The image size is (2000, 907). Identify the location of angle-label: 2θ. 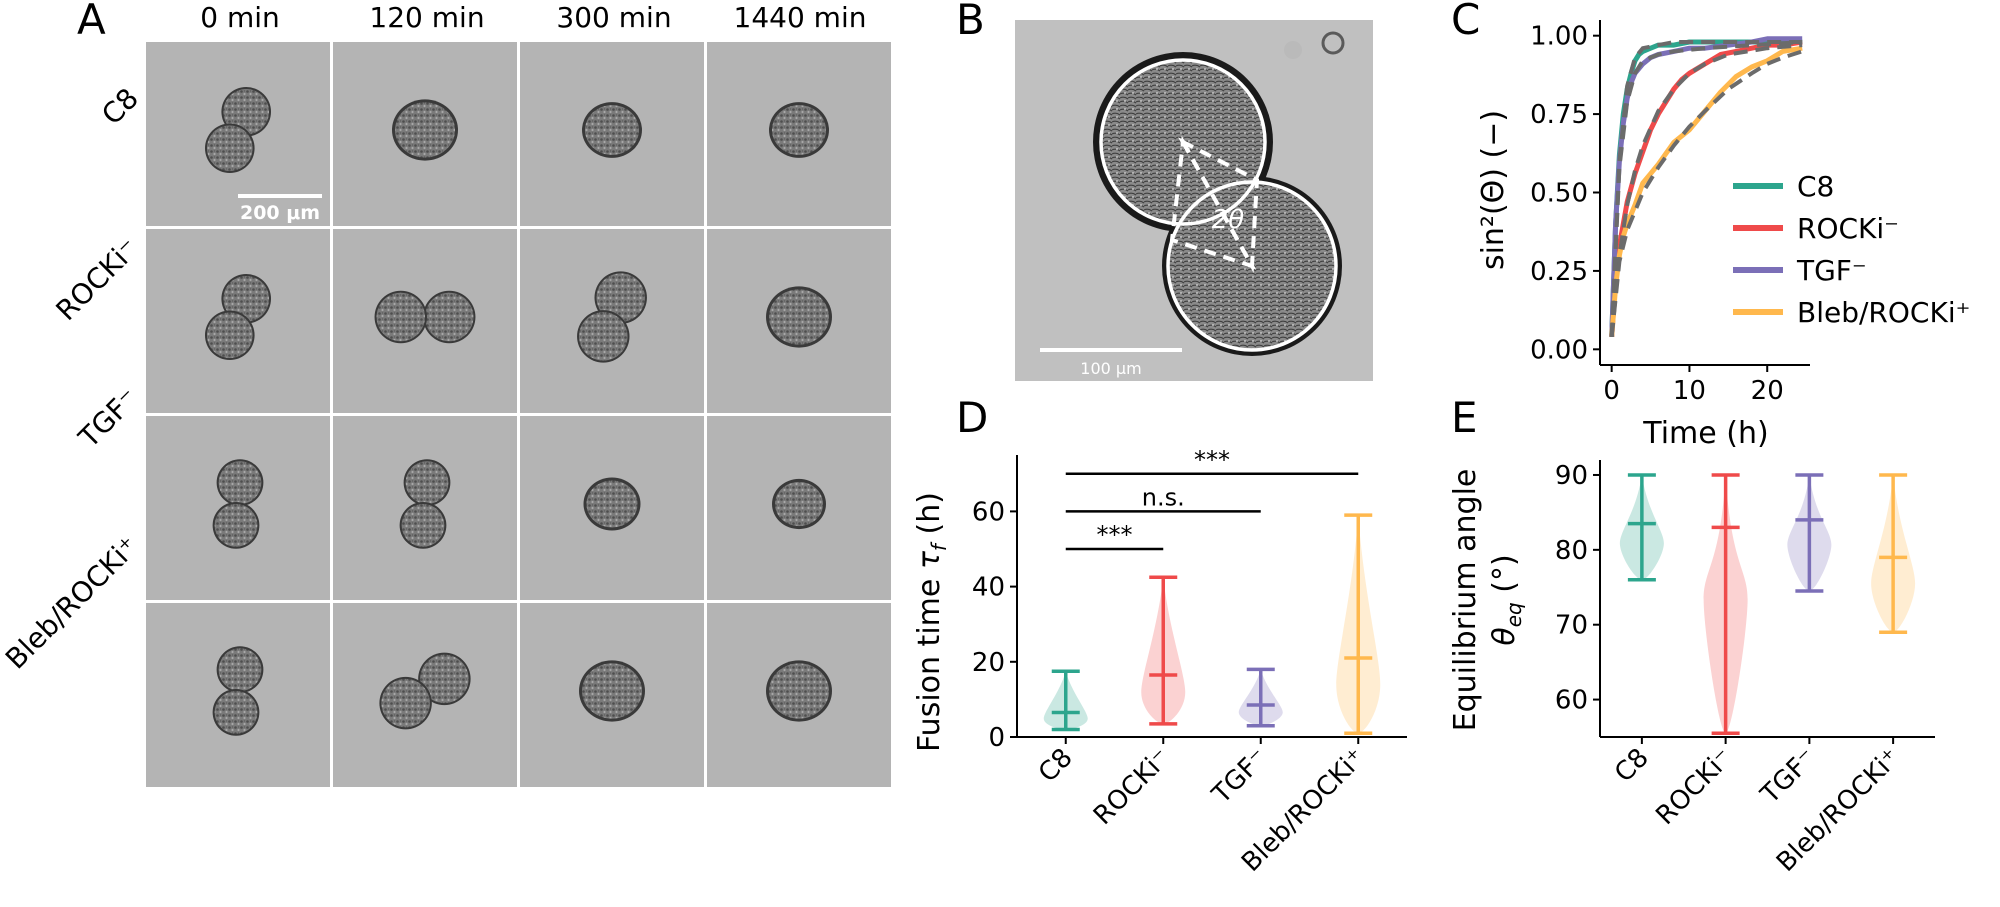
(1228, 220).